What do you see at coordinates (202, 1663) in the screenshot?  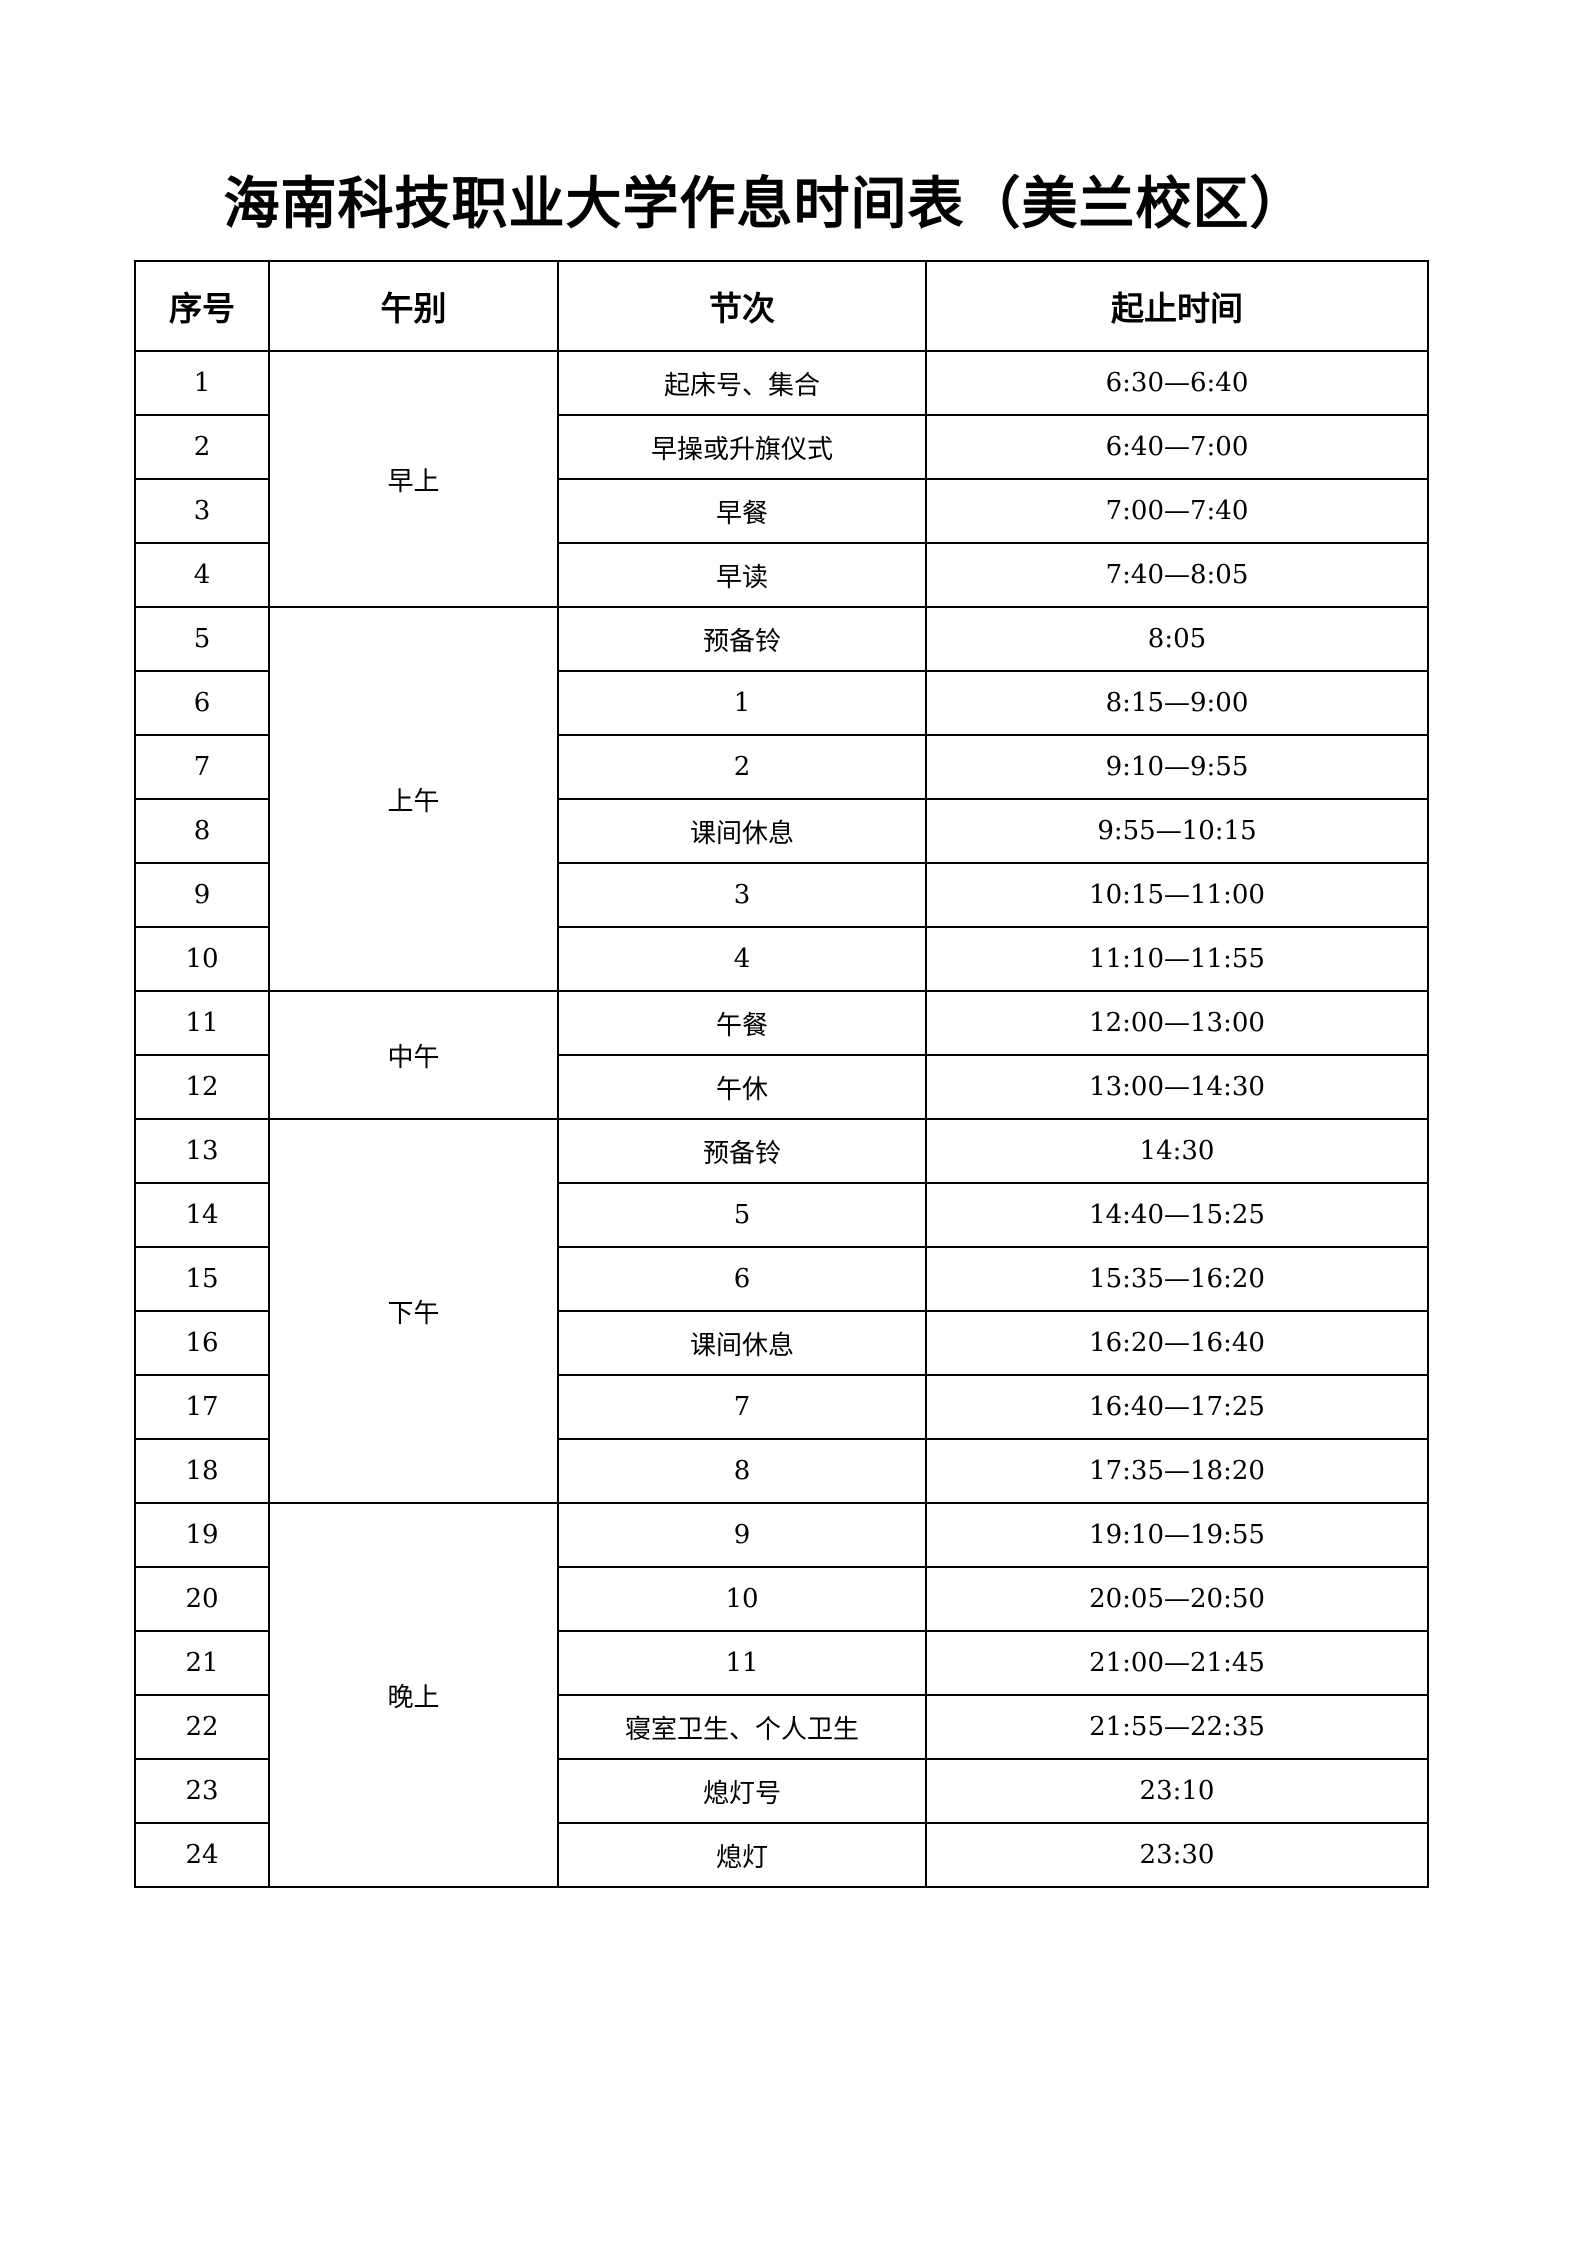 I see `index-cell: 21` at bounding box center [202, 1663].